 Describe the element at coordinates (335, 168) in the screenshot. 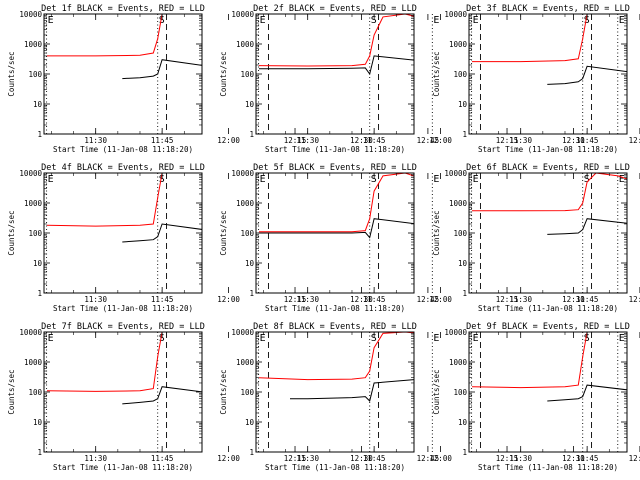

I see `panel-title: Det 5f BLACK = Events, RED = LLD` at that location.